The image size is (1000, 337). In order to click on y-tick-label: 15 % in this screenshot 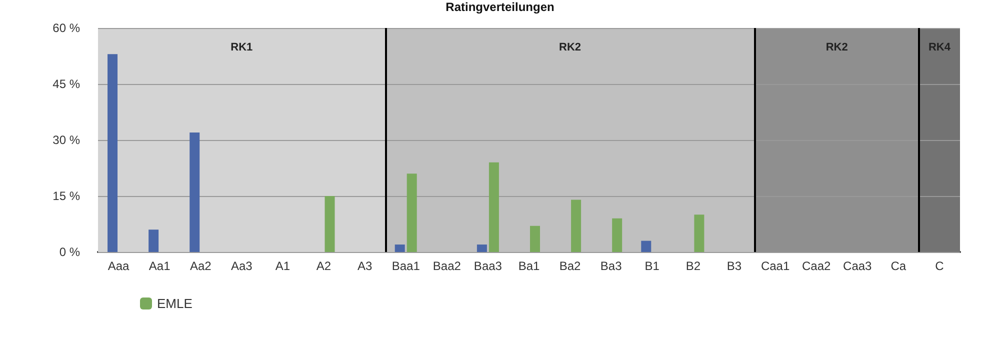, I will do `click(66, 196)`.